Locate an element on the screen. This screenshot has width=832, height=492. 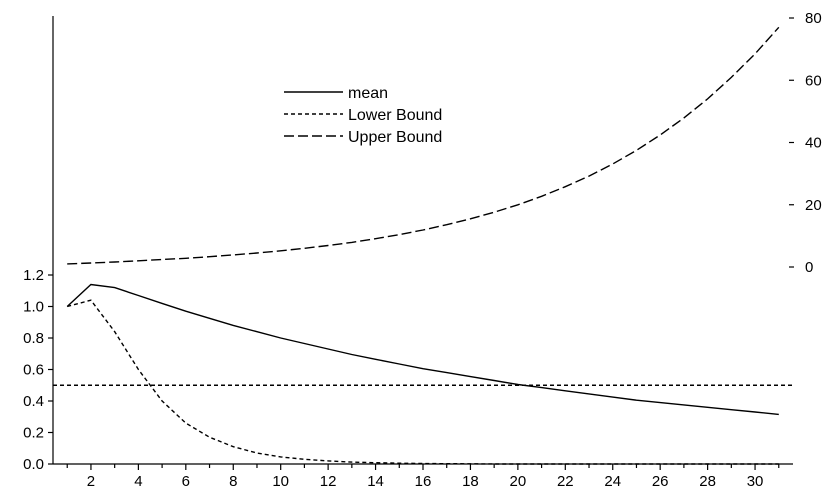
legend-label: Upper Bound is located at coordinates (395, 137).